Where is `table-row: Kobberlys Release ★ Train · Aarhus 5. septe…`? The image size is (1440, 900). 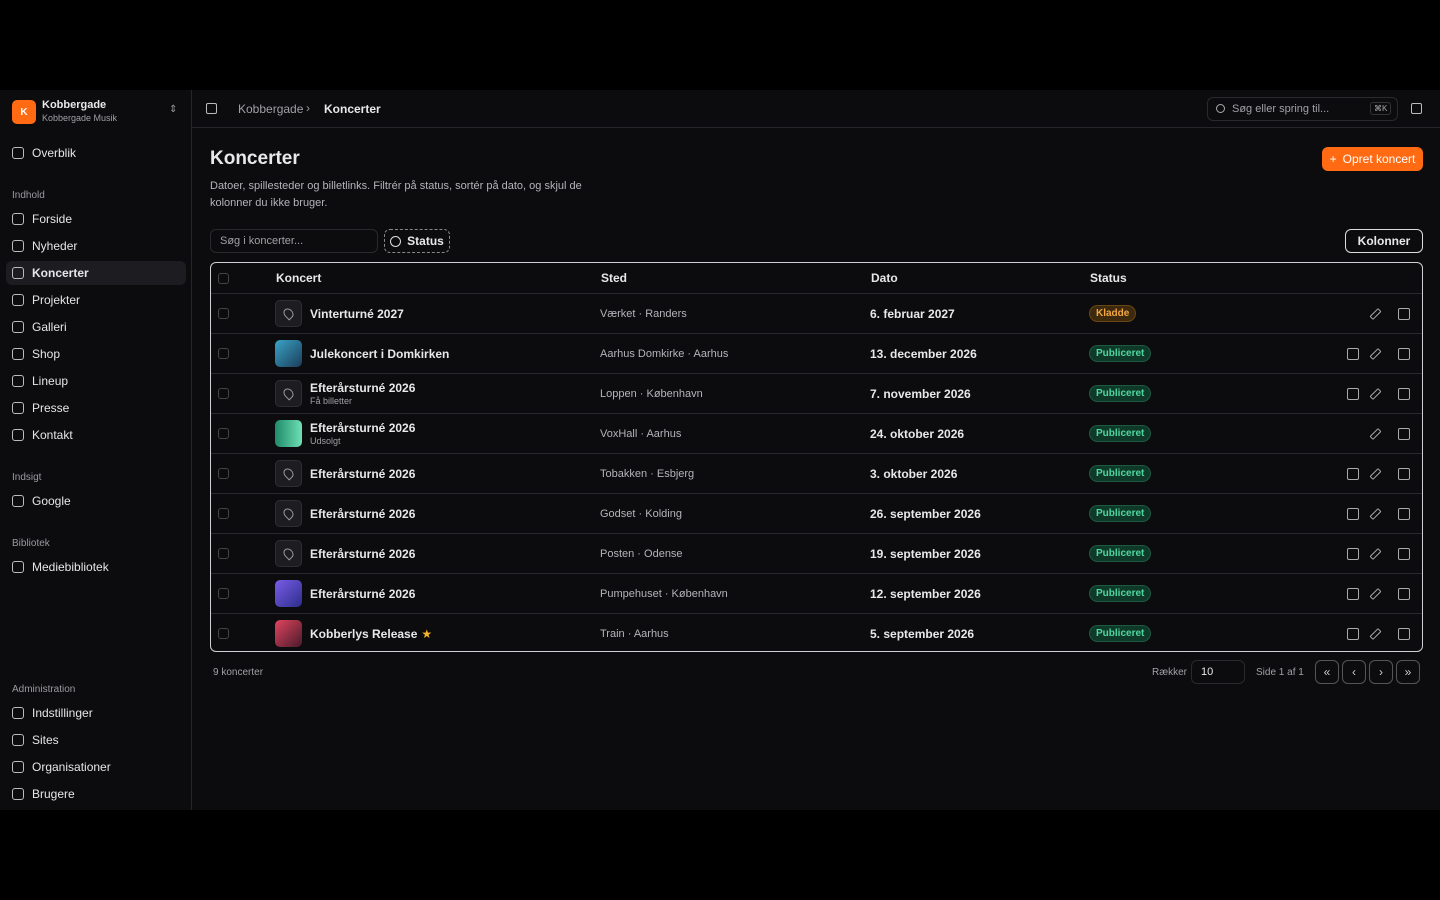
table-row: Kobberlys Release ★ Train · Aarhus 5. septe… is located at coordinates (816, 632).